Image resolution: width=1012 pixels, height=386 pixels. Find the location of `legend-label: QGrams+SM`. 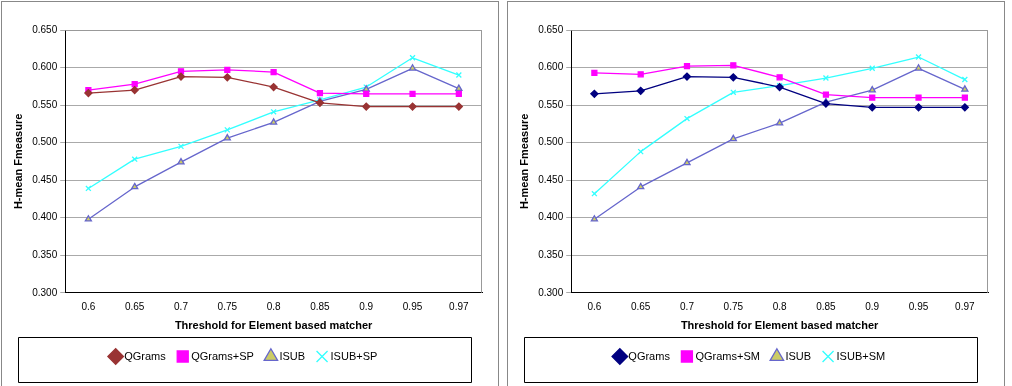

legend-label: QGrams+SM is located at coordinates (727, 355).